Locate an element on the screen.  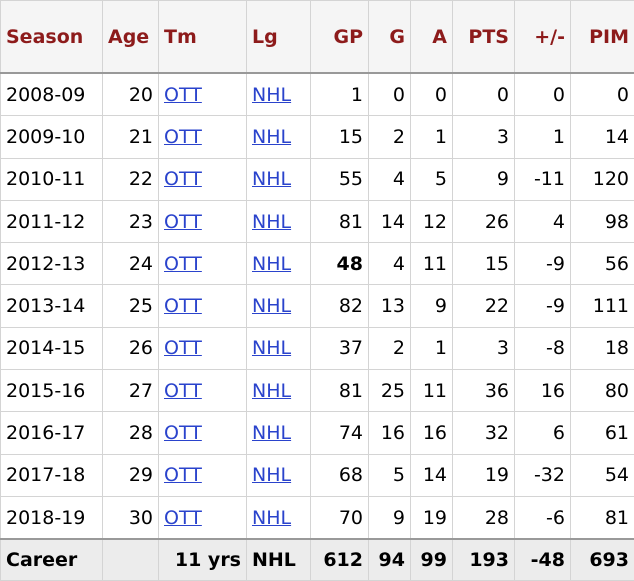
column-header: Season is located at coordinates (52, 37).